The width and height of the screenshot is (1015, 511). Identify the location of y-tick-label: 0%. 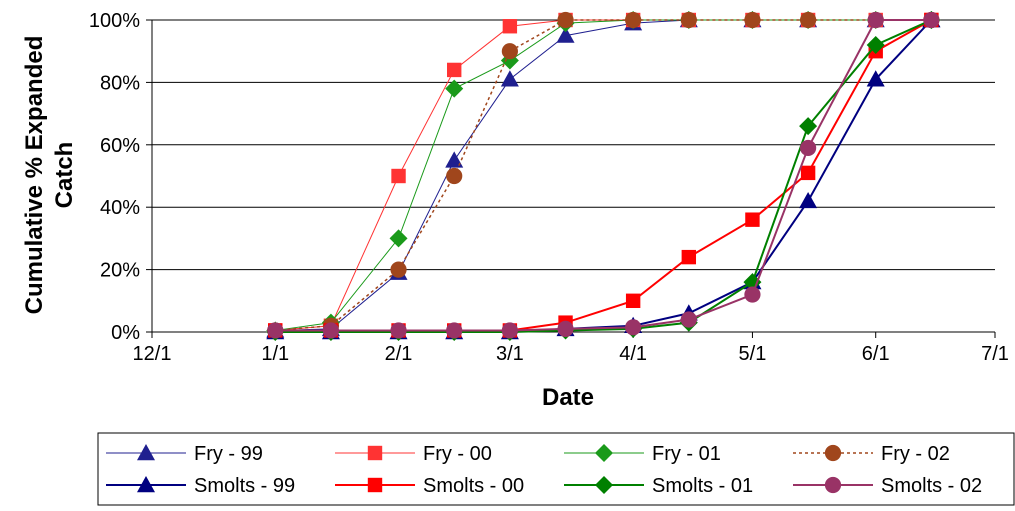
(125, 333).